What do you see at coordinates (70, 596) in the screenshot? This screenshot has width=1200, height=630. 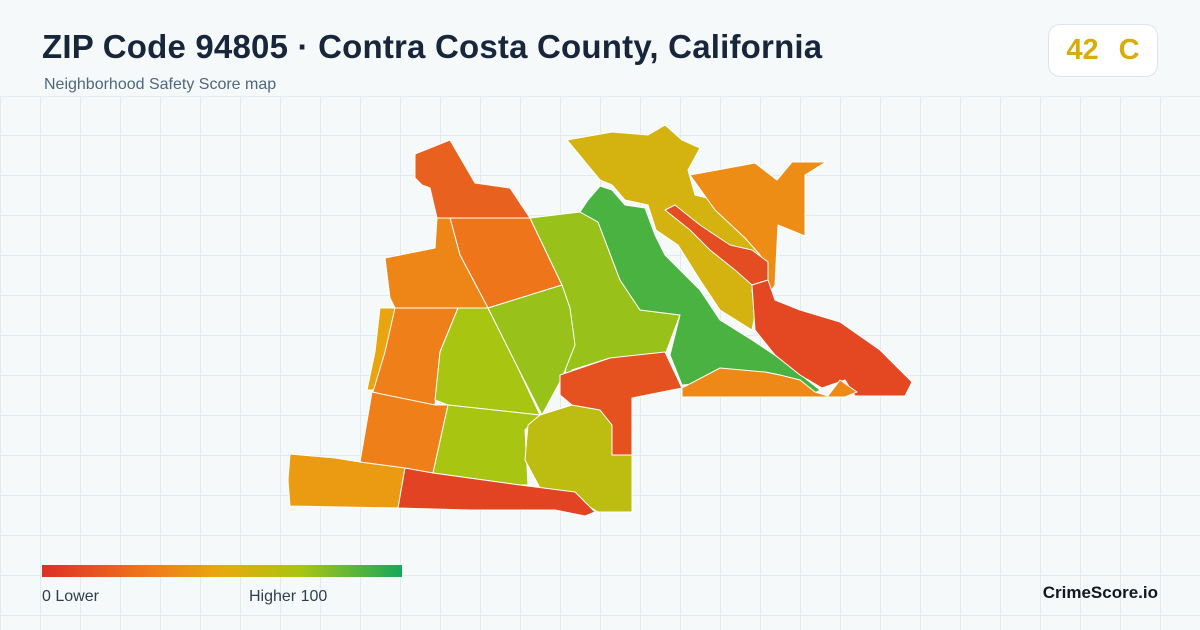 I see `legend-min-label: 0 Lower` at bounding box center [70, 596].